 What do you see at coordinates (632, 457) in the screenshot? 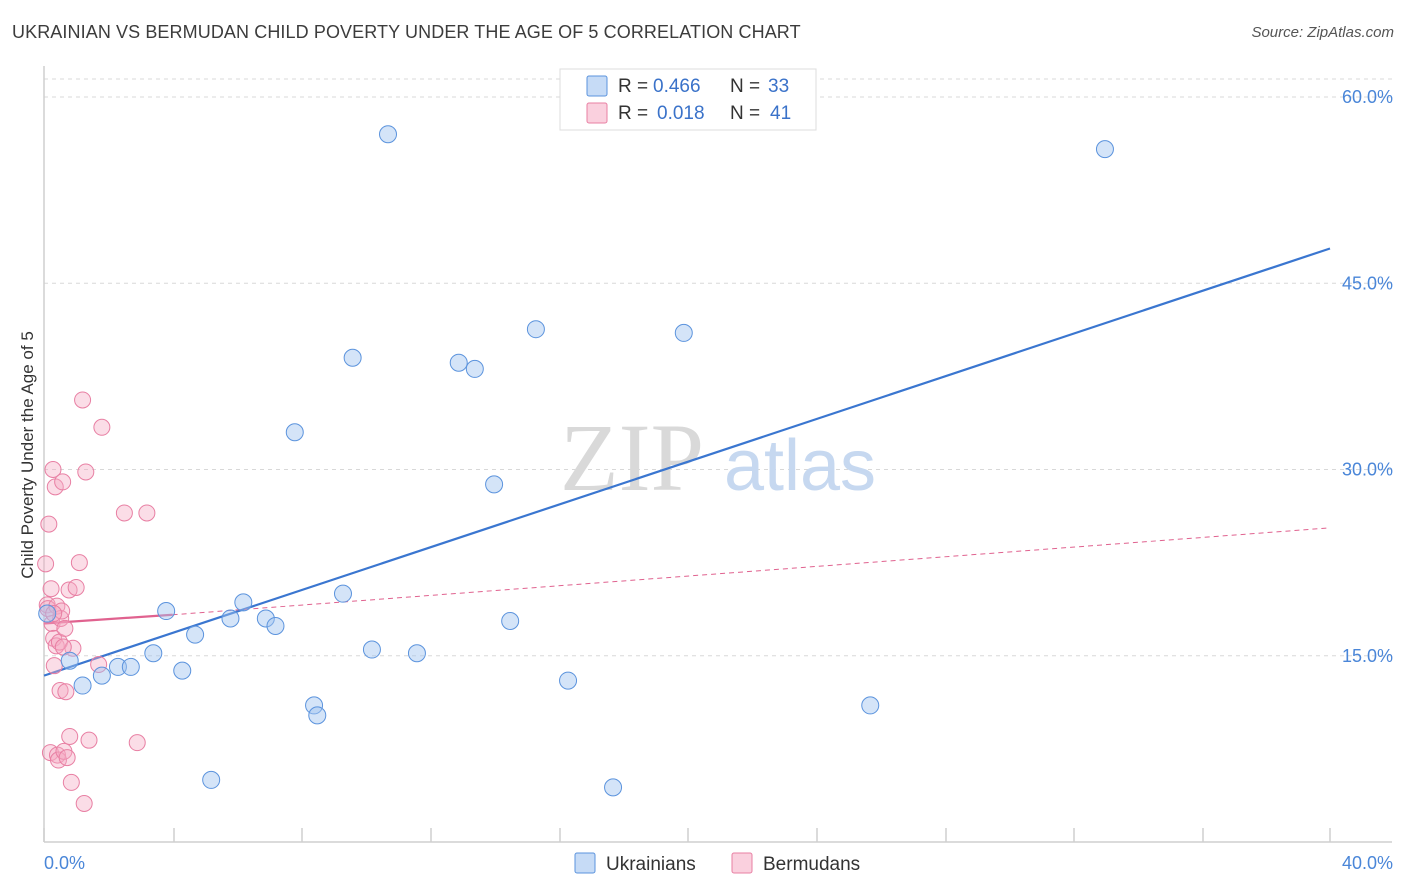
I see `watermark-zip: ZIP` at bounding box center [632, 457].